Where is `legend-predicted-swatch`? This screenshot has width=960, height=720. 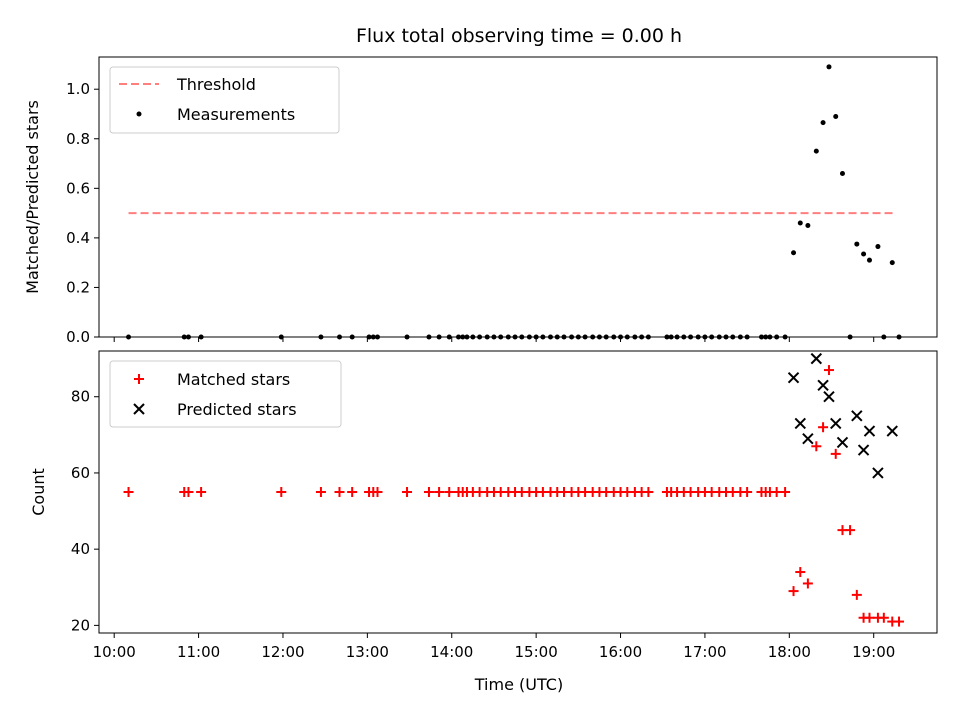 legend-predicted-swatch is located at coordinates (139, 409).